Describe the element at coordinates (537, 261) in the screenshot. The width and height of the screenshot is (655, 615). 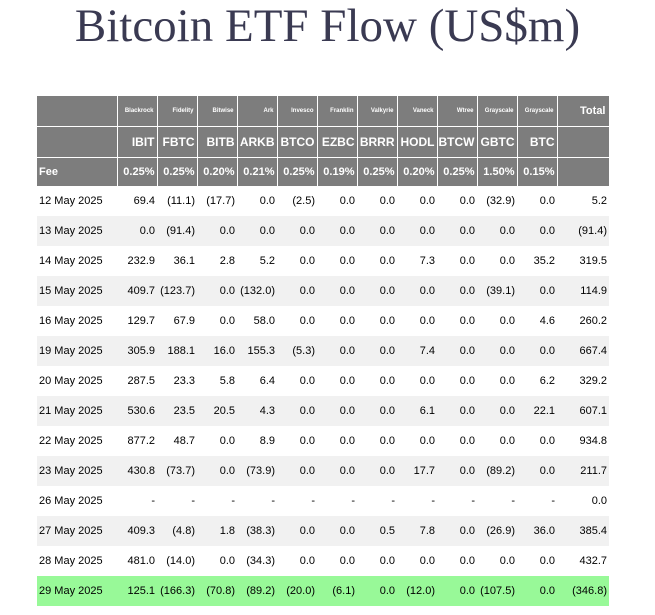
I see `flow-cell: 35.2` at that location.